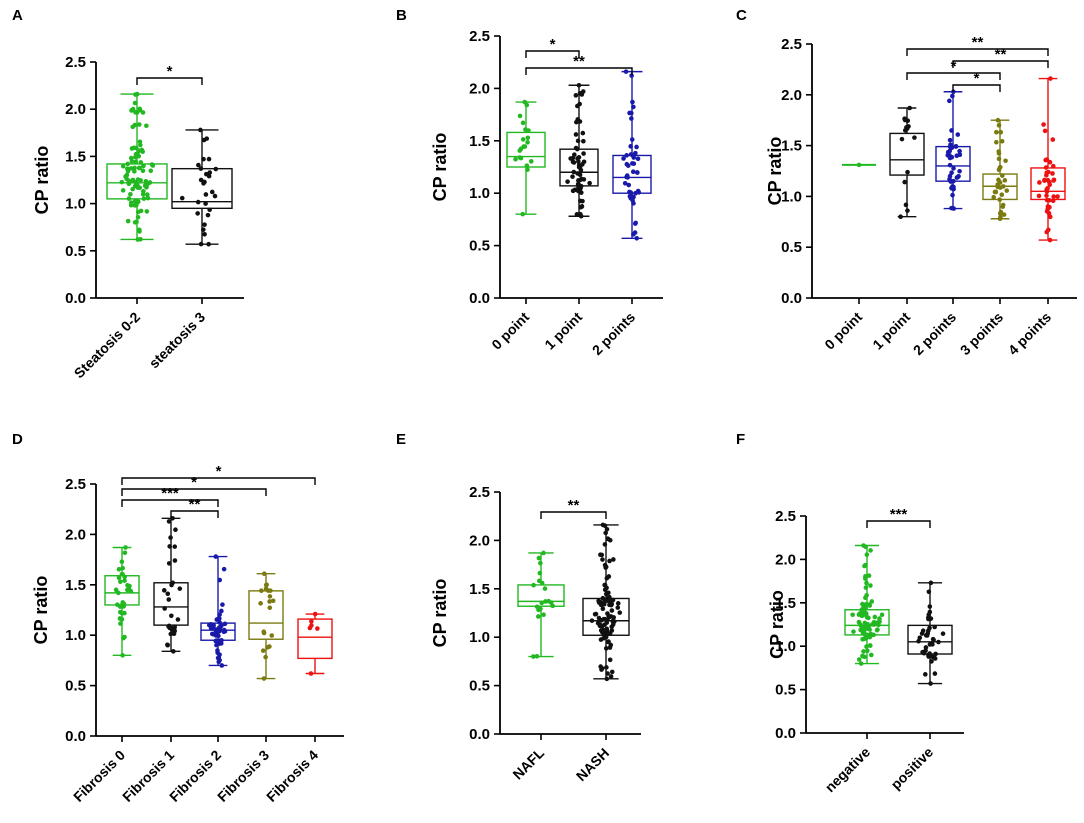  I want to click on category-label: 3 points, so click(981, 333).